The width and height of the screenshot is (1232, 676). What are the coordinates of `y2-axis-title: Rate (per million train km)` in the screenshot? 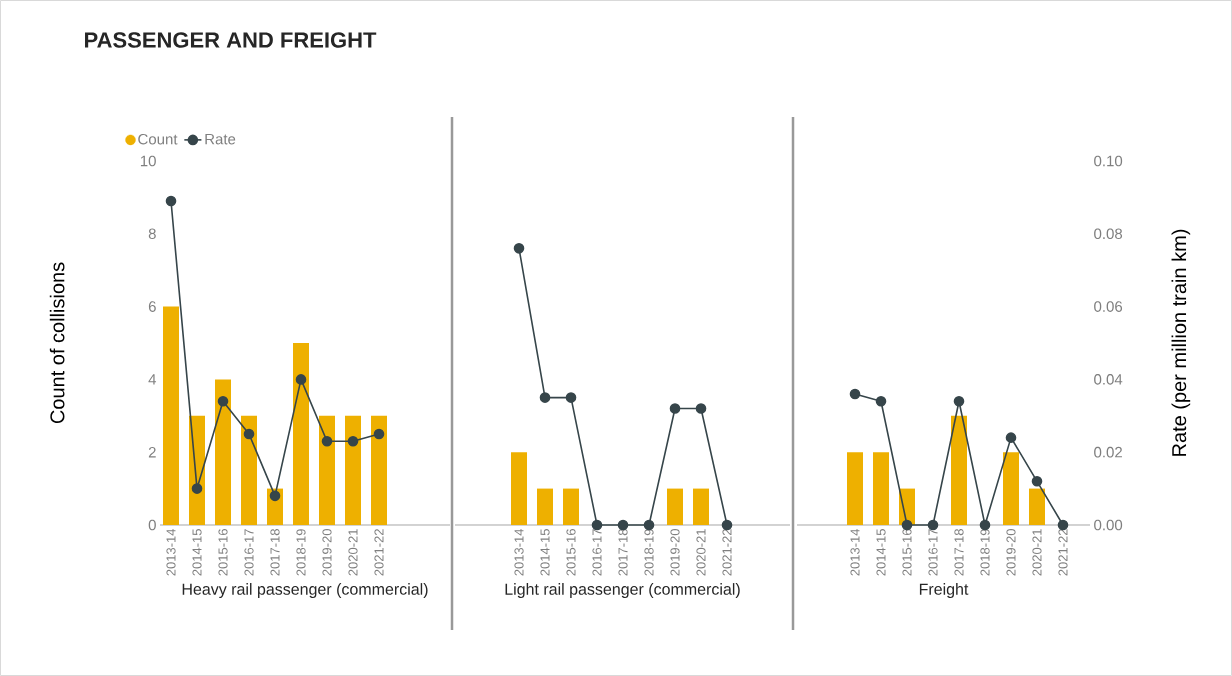 It's located at (1181, 342).